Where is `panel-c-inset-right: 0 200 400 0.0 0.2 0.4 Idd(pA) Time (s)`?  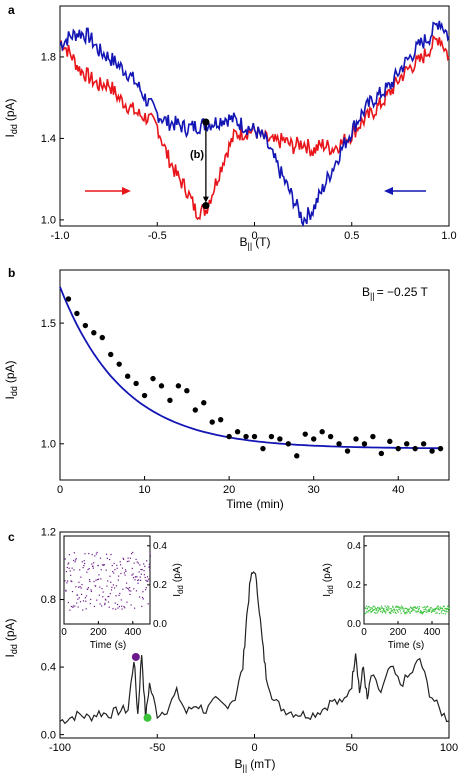 panel-c-inset-right: 0 200 400 0.0 0.2 0.4 Idd(pA) Time (s) is located at coordinates (386, 593).